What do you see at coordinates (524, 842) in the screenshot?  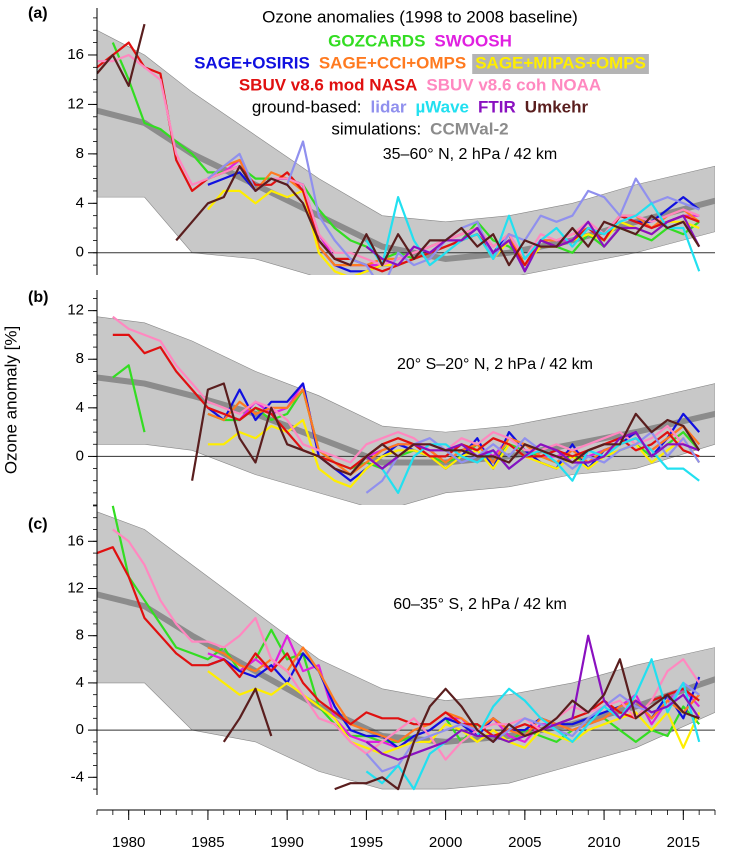 I see `x-tick-label: 2005` at bounding box center [524, 842].